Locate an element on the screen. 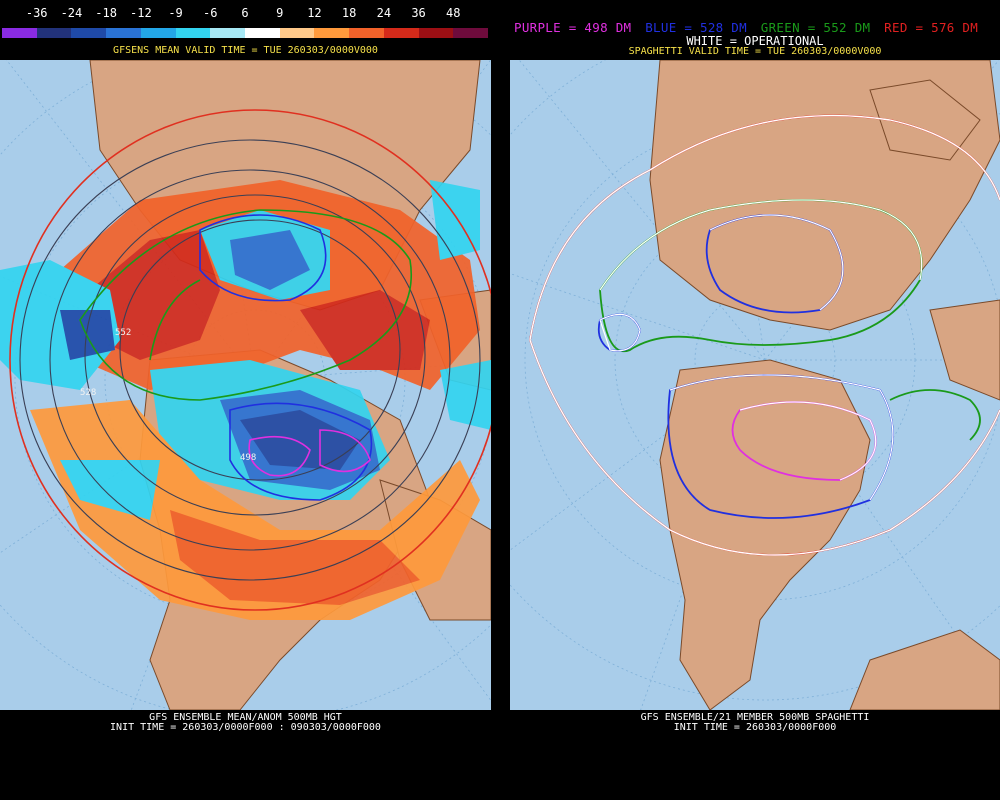  contour-label-552: 552 is located at coordinates (123, 333).